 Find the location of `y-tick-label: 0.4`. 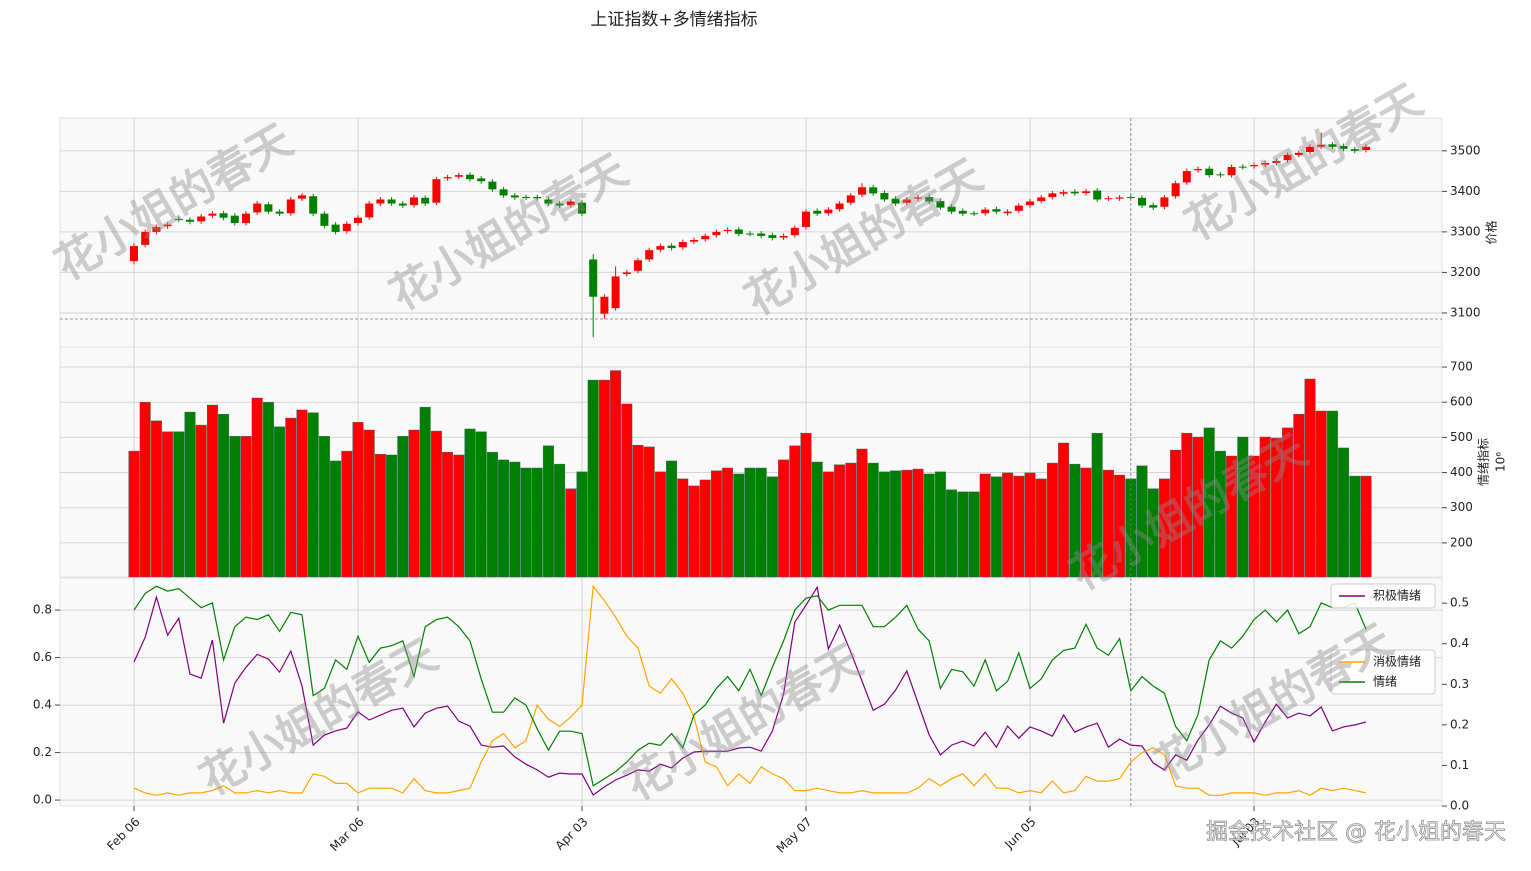

y-tick-label: 0.4 is located at coordinates (42, 705).